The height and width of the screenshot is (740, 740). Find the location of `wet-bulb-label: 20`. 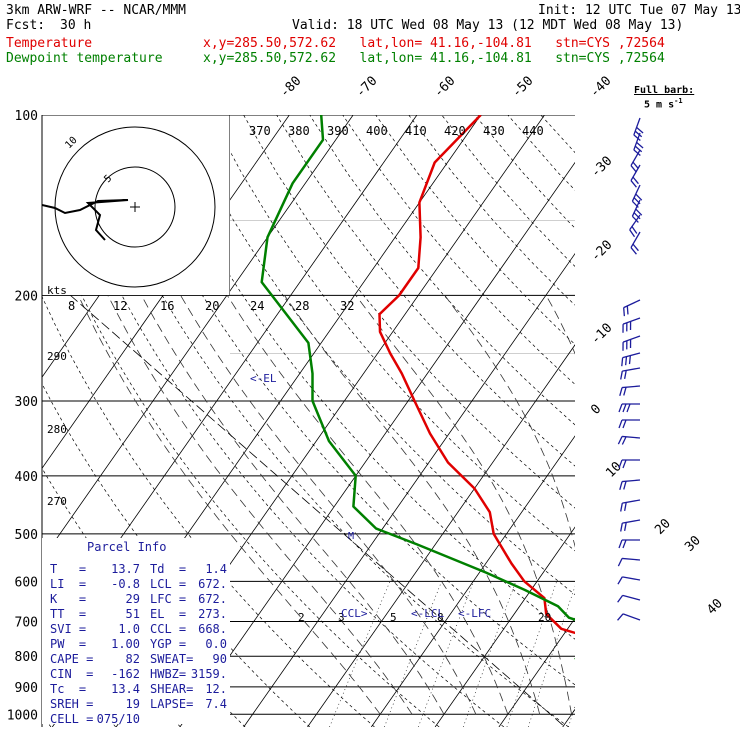

wet-bulb-label: 20 is located at coordinates (212, 306).